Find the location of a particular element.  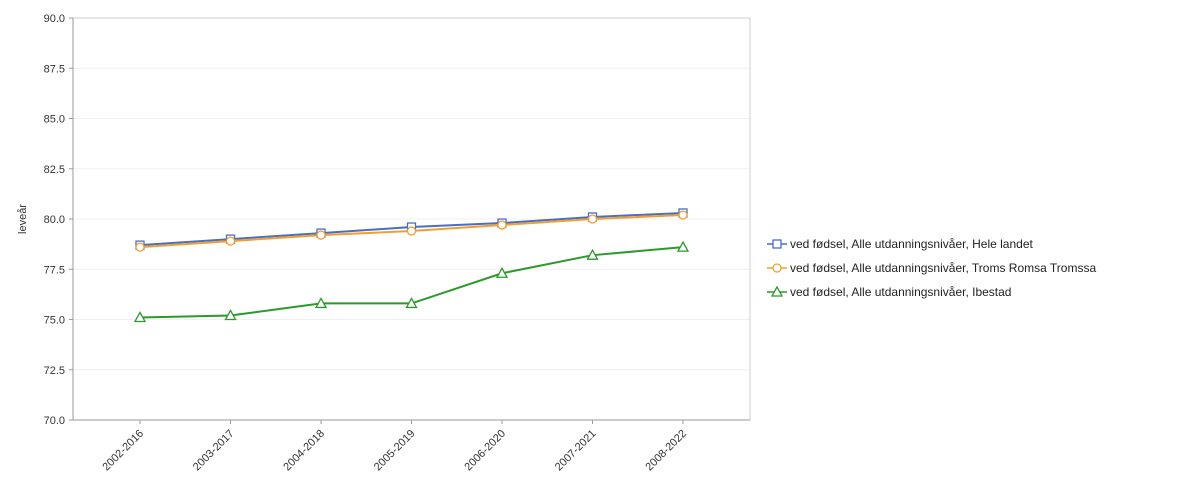

series-group is located at coordinates (411, 265).